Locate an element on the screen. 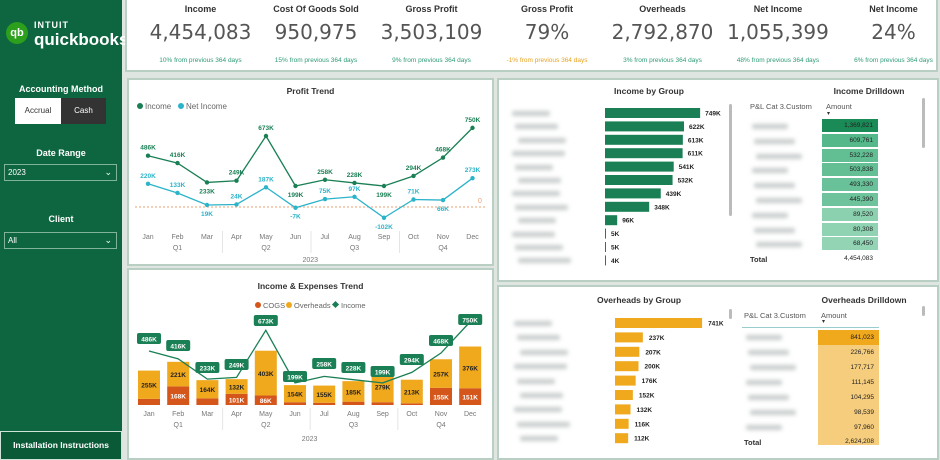 The image size is (940, 460). income-group-label: 749K is located at coordinates (713, 114).